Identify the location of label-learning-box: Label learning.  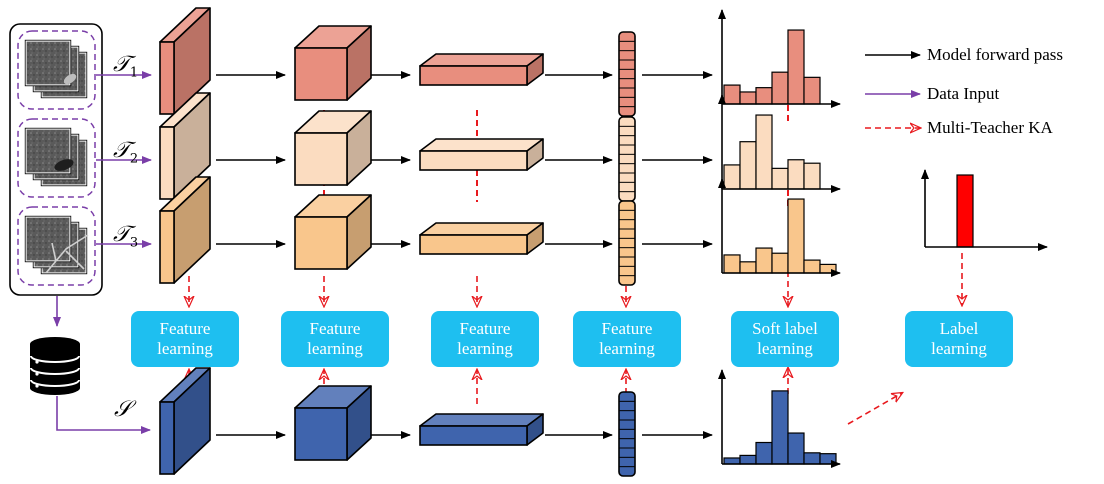
(959, 339).